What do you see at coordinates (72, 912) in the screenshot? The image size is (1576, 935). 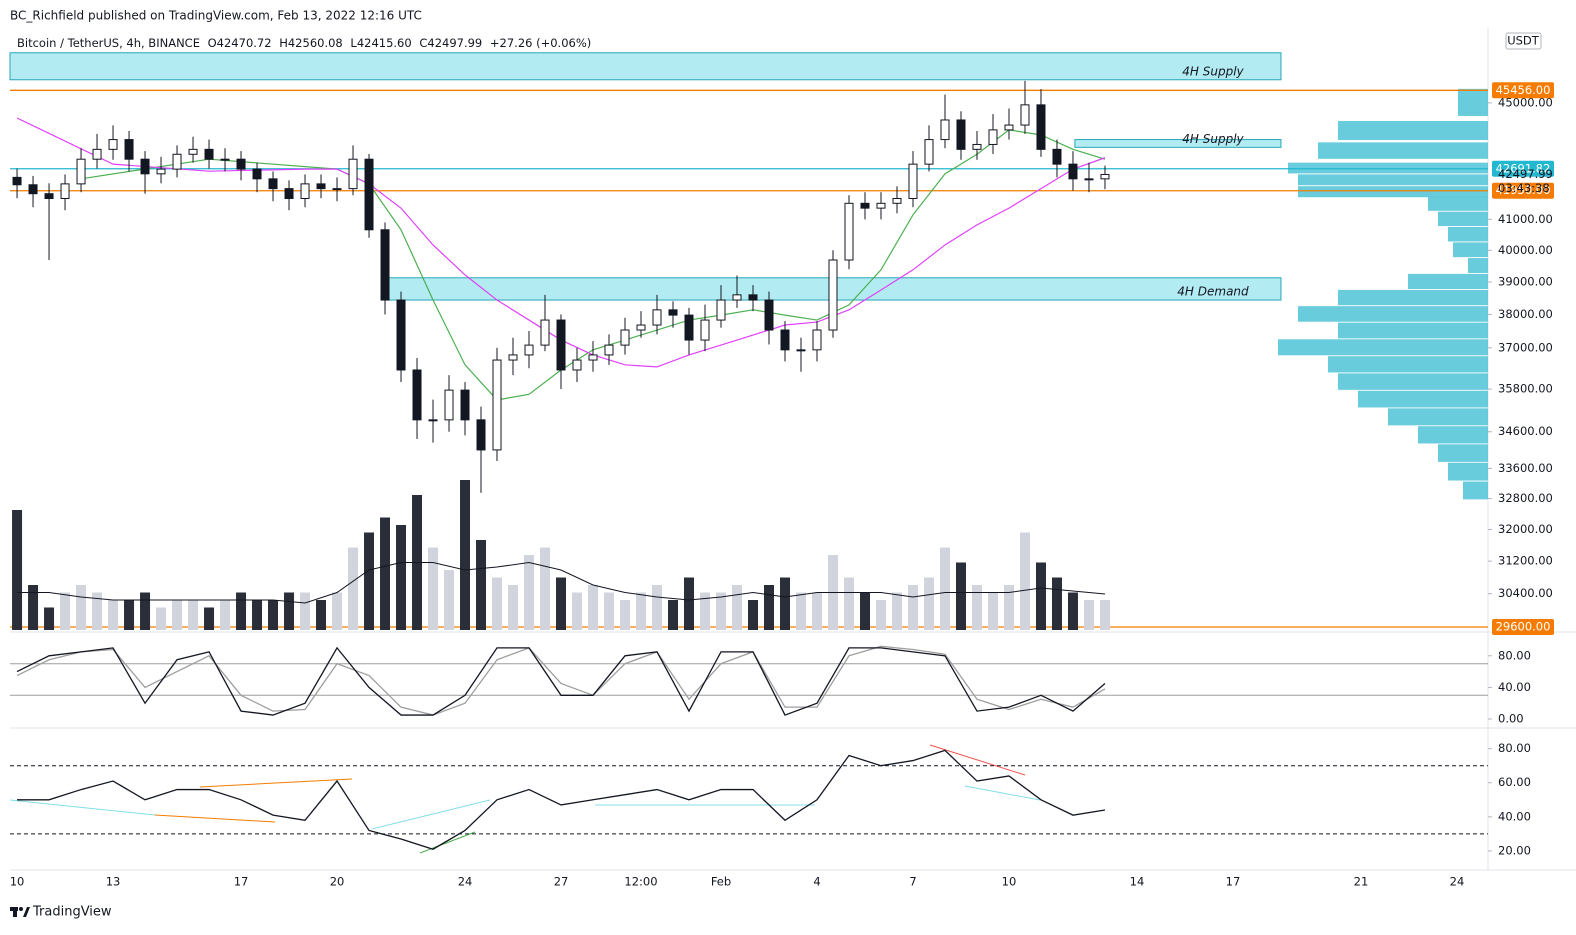 I see `footer-brand: TradingView` at bounding box center [72, 912].